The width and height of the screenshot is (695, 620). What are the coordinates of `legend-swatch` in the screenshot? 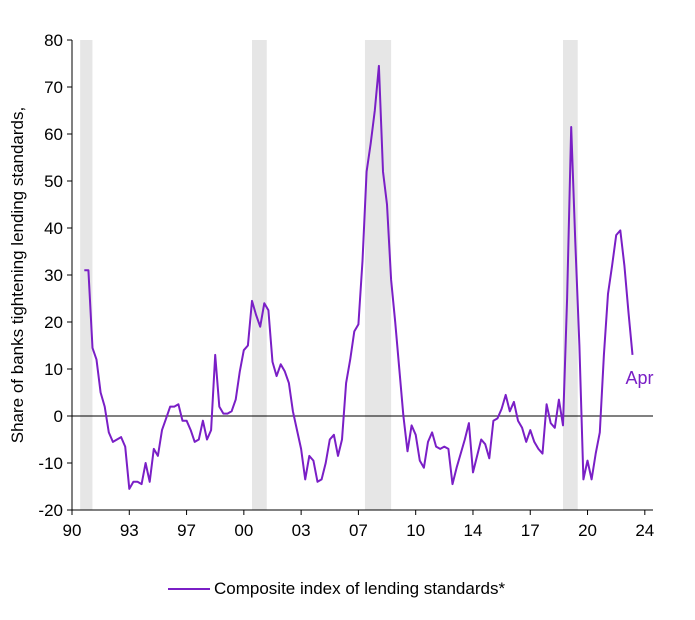 It's located at (189, 589).